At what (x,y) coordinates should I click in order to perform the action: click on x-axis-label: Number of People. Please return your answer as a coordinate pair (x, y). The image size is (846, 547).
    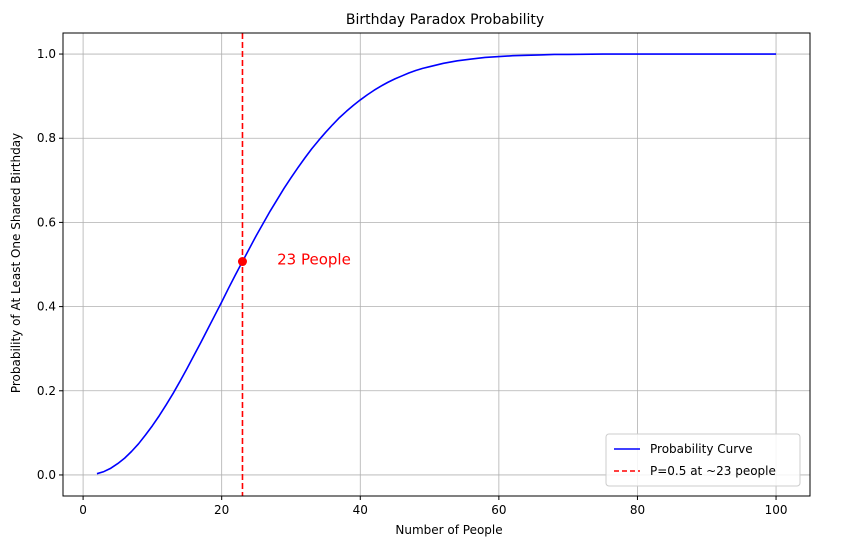
    Looking at the image, I should click on (448, 530).